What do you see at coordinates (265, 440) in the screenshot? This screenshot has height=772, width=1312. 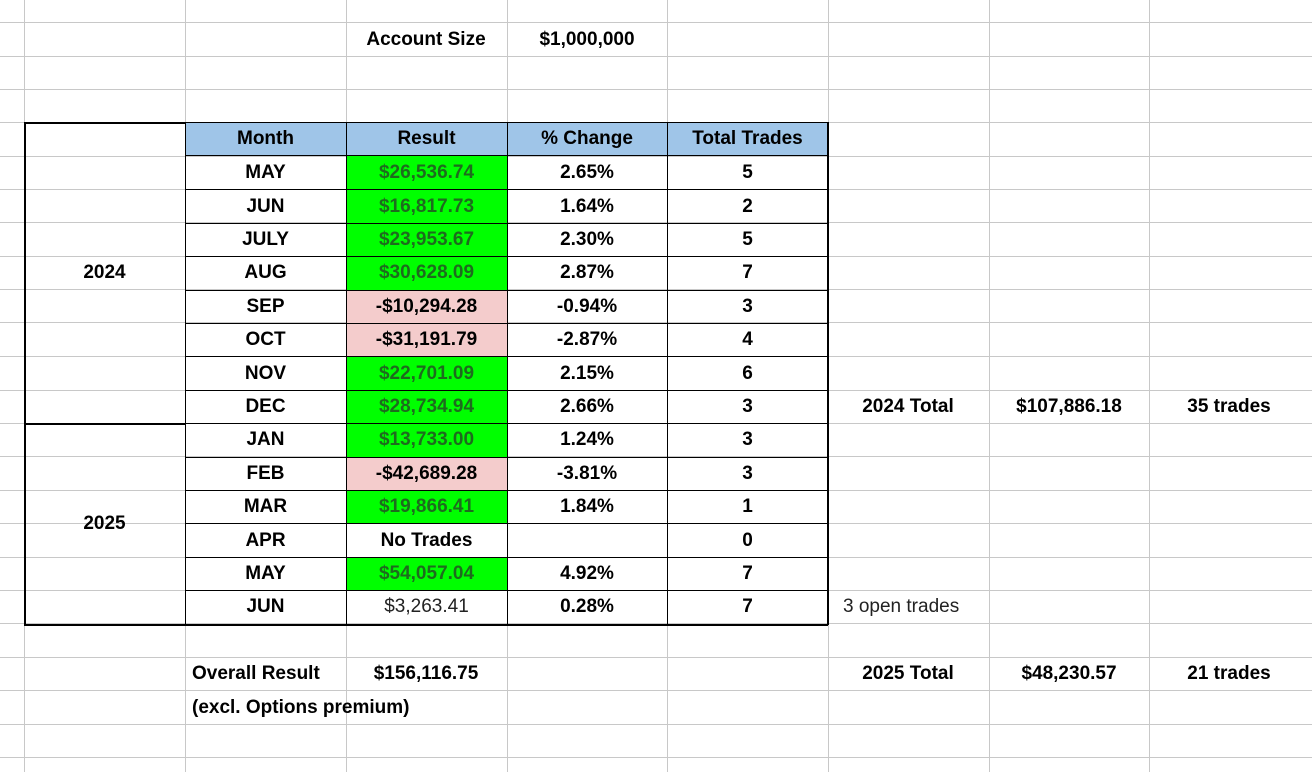 I see `month-cell: JAN` at bounding box center [265, 440].